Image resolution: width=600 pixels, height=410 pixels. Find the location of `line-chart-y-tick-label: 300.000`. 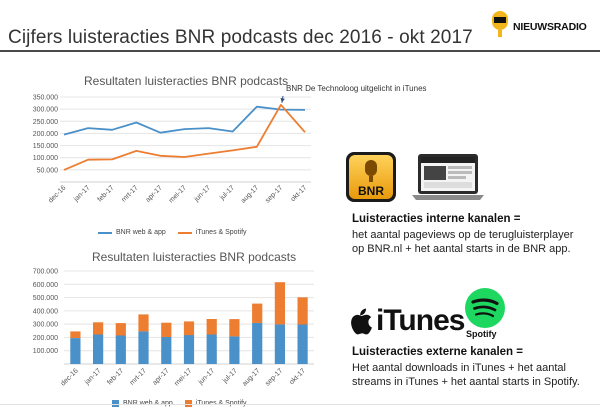

line-chart-y-tick-label: 300.000 is located at coordinates (45, 110).